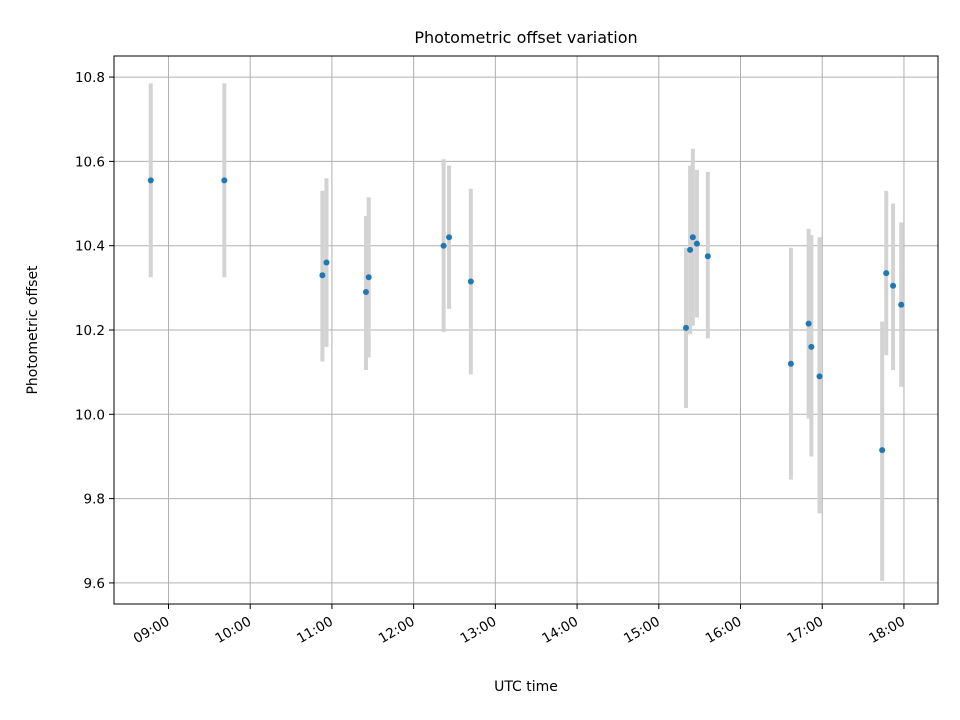 This screenshot has height=720, width=960. I want to click on y-tick-label: 10.2, so click(90, 331).